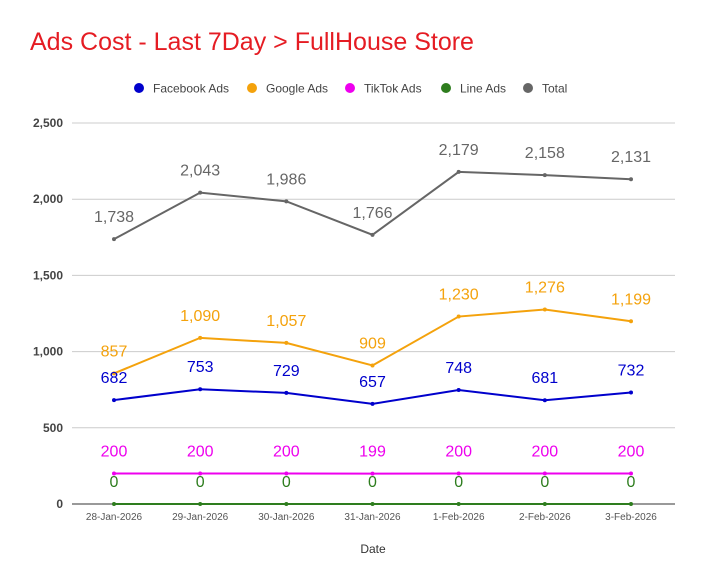 The image size is (704, 585). What do you see at coordinates (372, 396) in the screenshot?
I see `facebook-ads-line` at bounding box center [372, 396].